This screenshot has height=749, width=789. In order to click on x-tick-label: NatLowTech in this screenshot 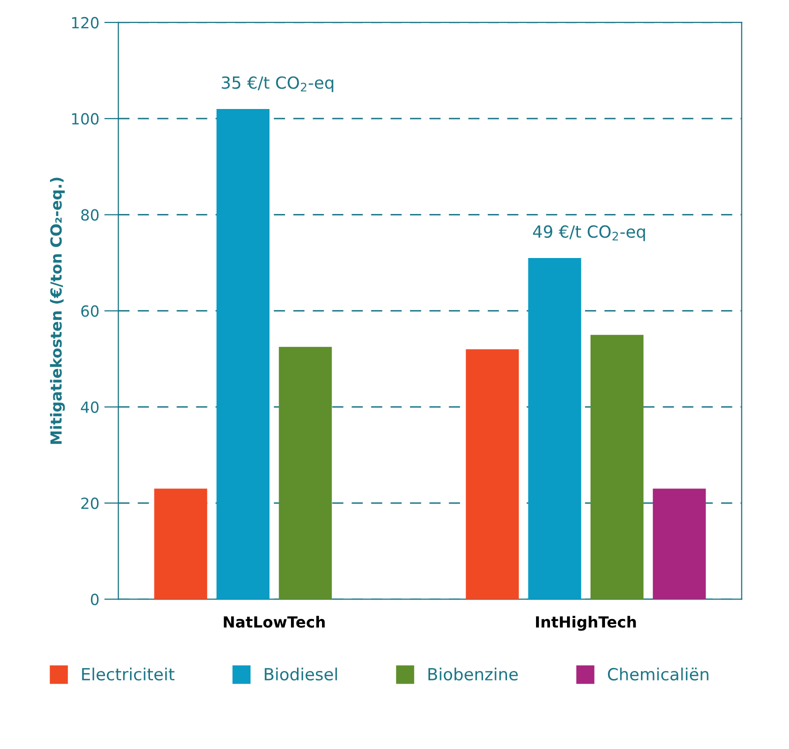, I will do `click(274, 622)`.